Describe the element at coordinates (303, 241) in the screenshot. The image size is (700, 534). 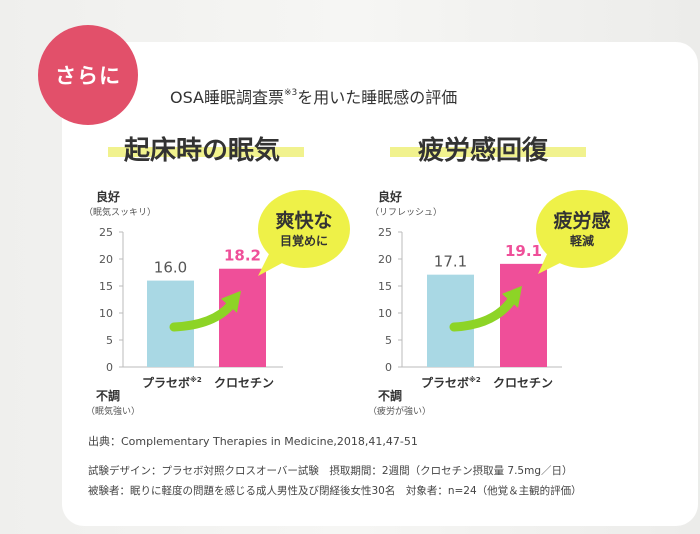
I see `callout-line2-left: 目覚めに` at that location.